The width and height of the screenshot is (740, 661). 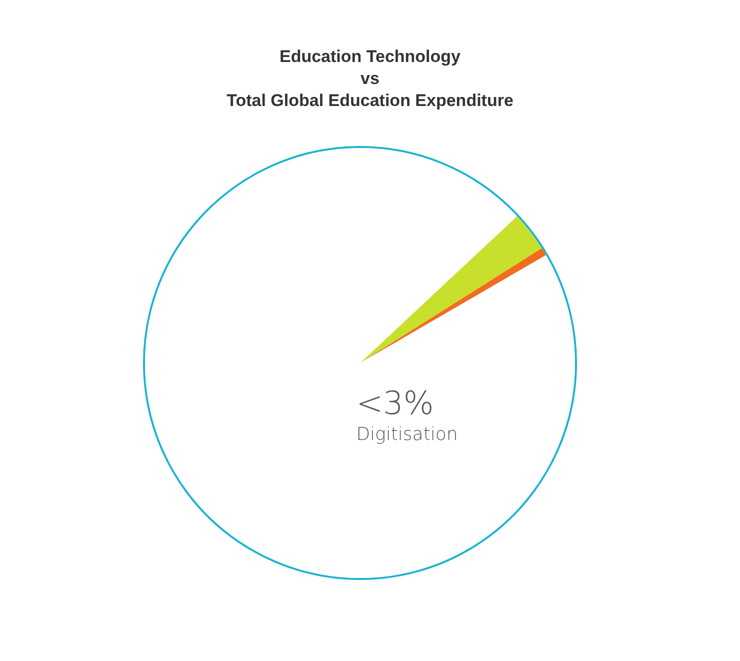 I want to click on text: Digitisation, so click(x=407, y=434).